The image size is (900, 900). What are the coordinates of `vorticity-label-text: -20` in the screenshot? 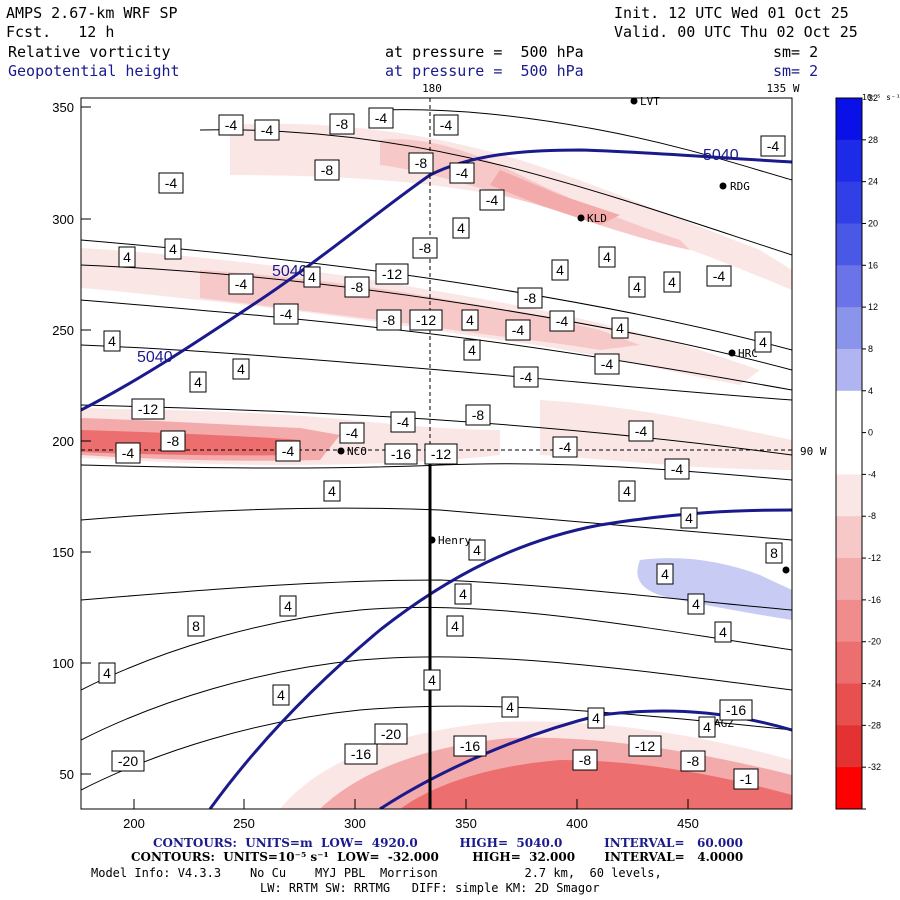 It's located at (391, 734).